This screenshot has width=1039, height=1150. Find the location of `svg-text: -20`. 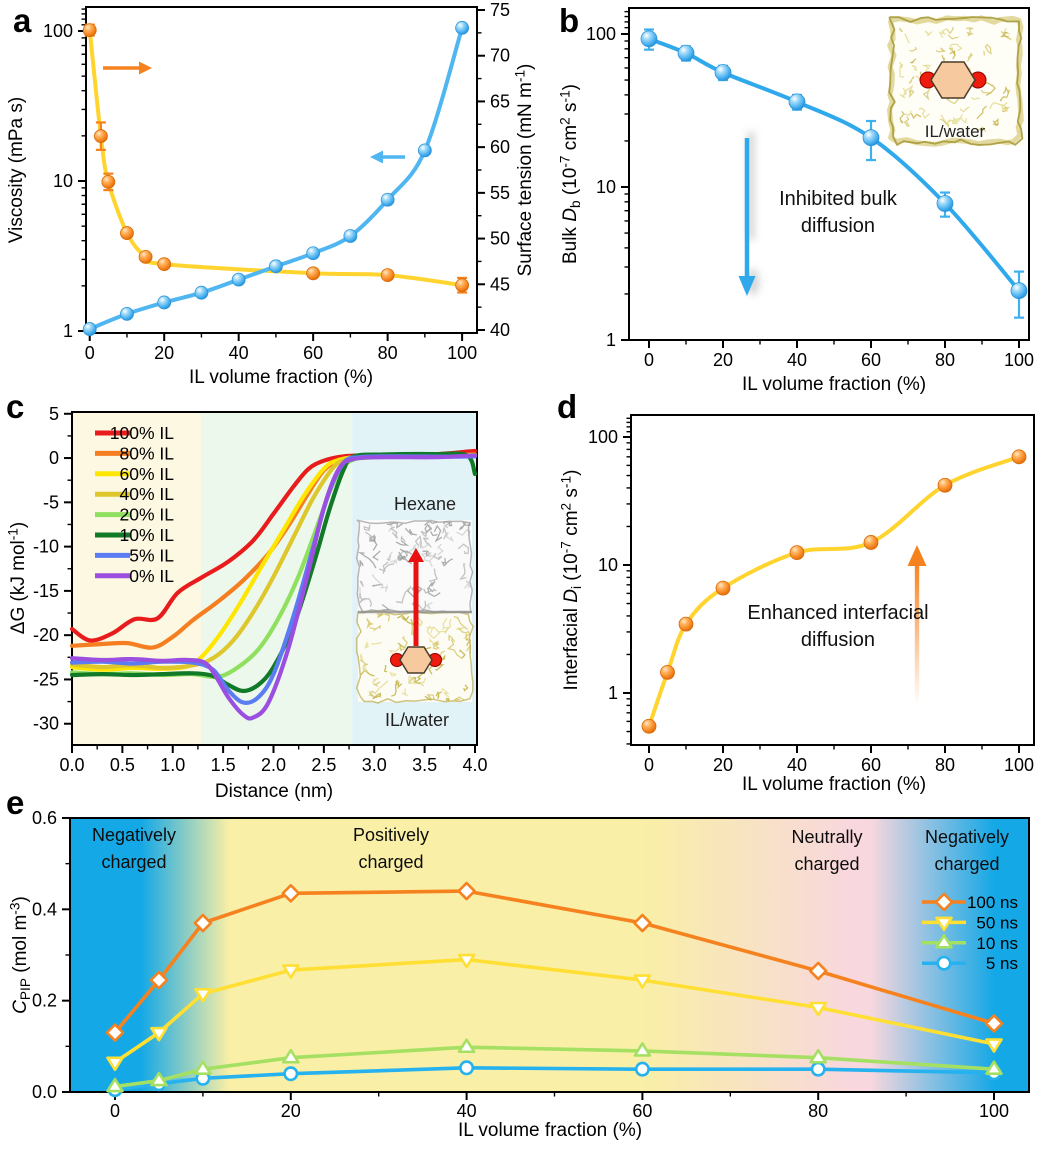

svg-text: -20 is located at coordinates (46, 635).